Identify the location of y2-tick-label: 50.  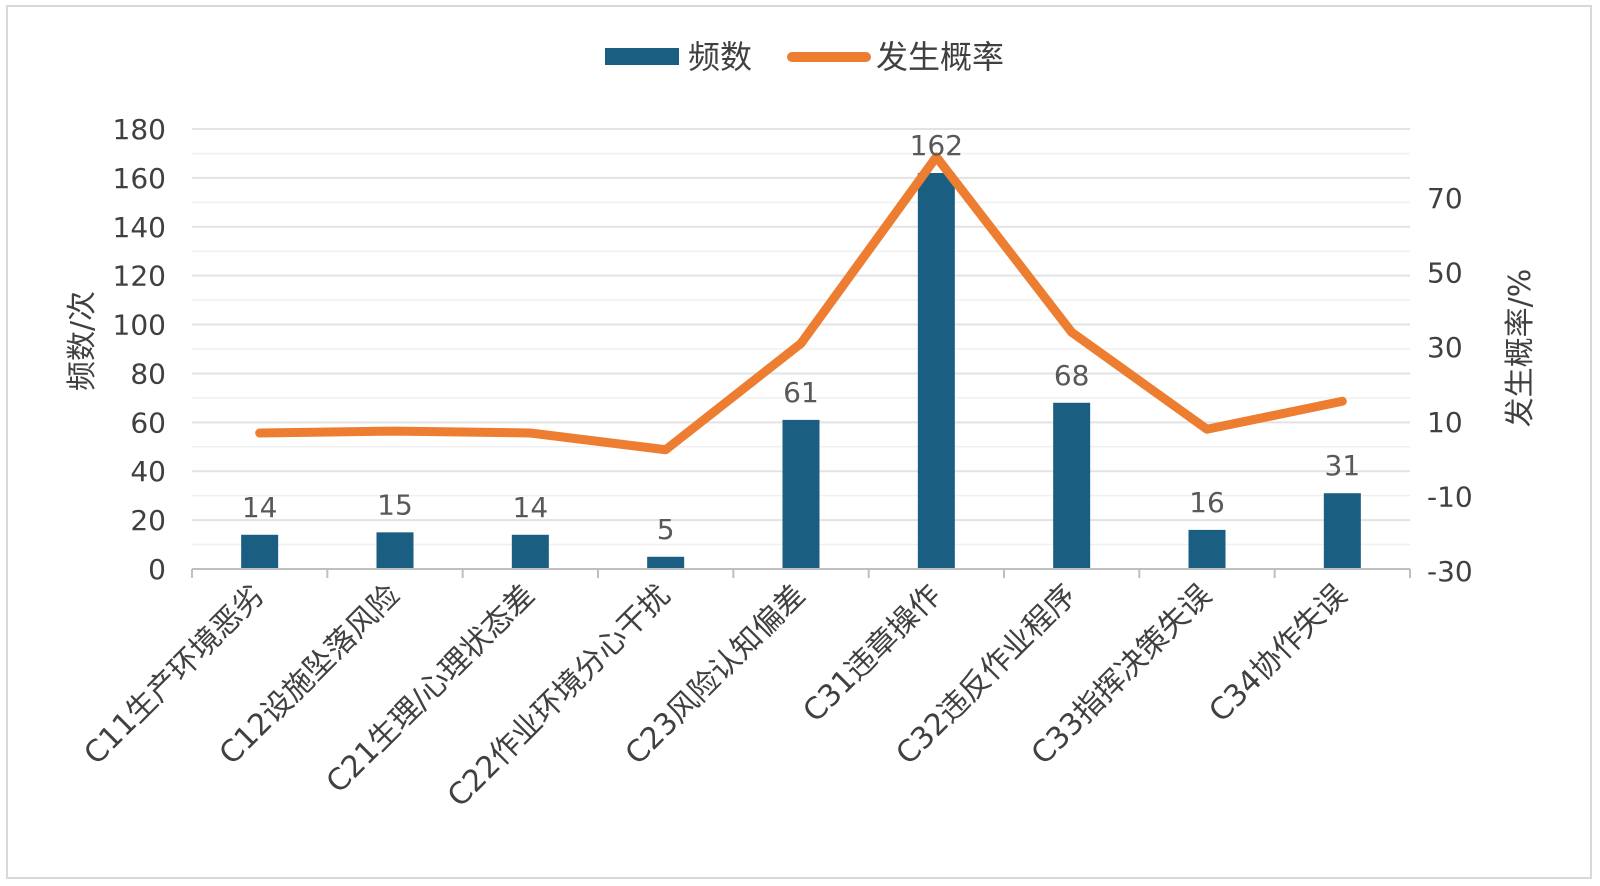
(1445, 273).